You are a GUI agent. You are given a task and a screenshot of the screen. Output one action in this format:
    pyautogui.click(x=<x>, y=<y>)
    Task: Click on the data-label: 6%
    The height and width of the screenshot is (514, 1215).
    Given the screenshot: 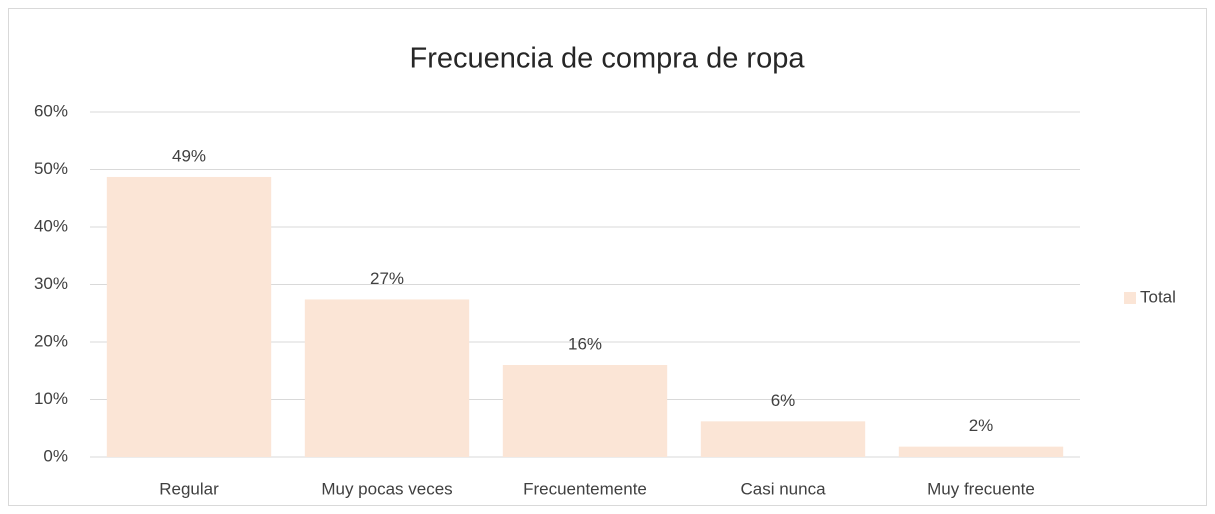 What is the action you would take?
    pyautogui.click(x=783, y=400)
    